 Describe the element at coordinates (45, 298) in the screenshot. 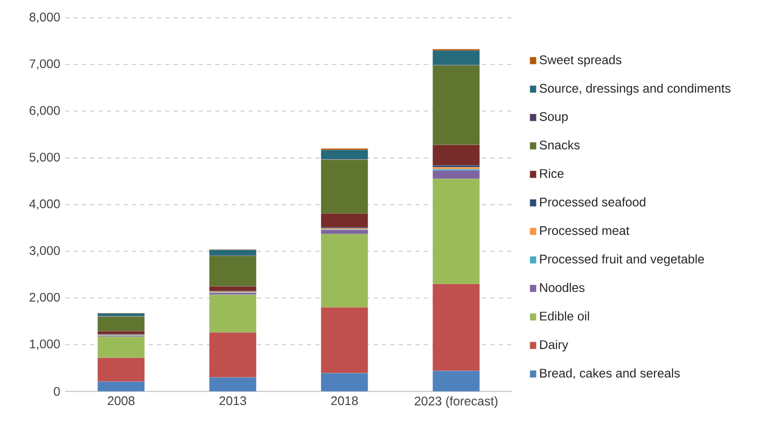

I see `y-tick-label: 2,000` at that location.